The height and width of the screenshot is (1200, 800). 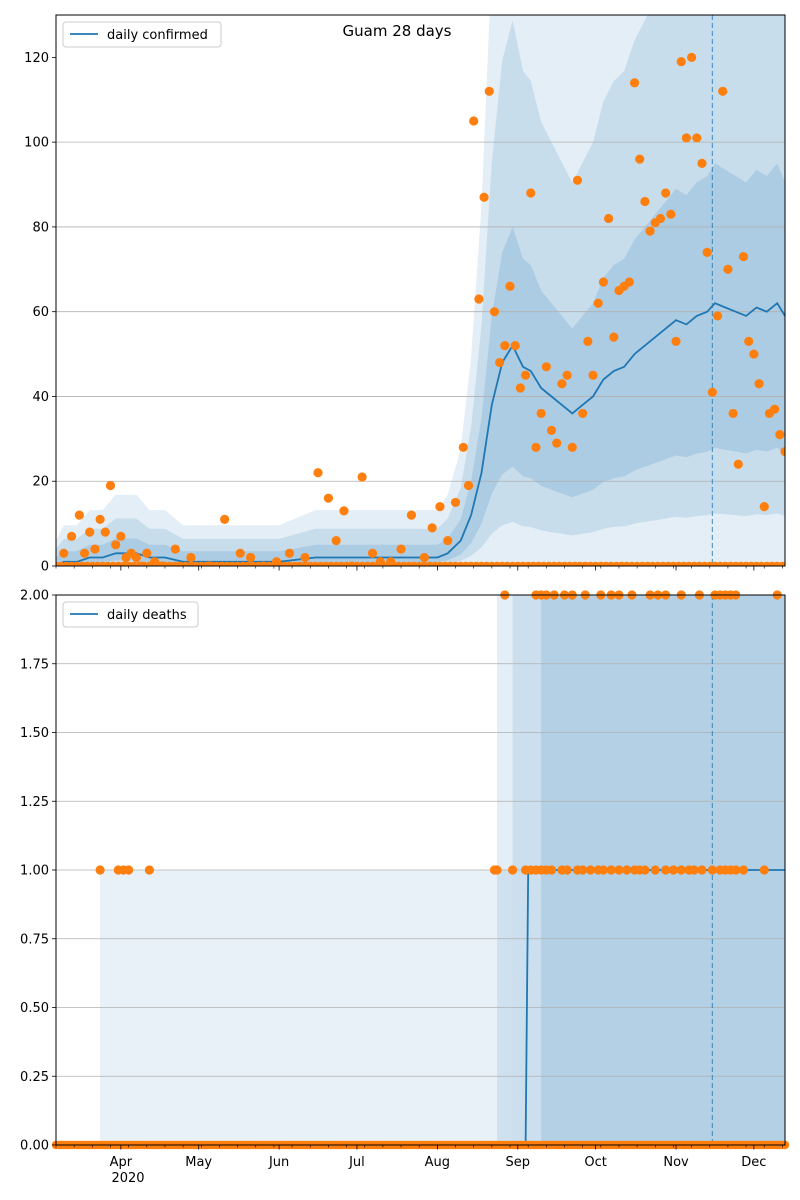 I want to click on y-tick-label: 20, so click(x=40, y=482).